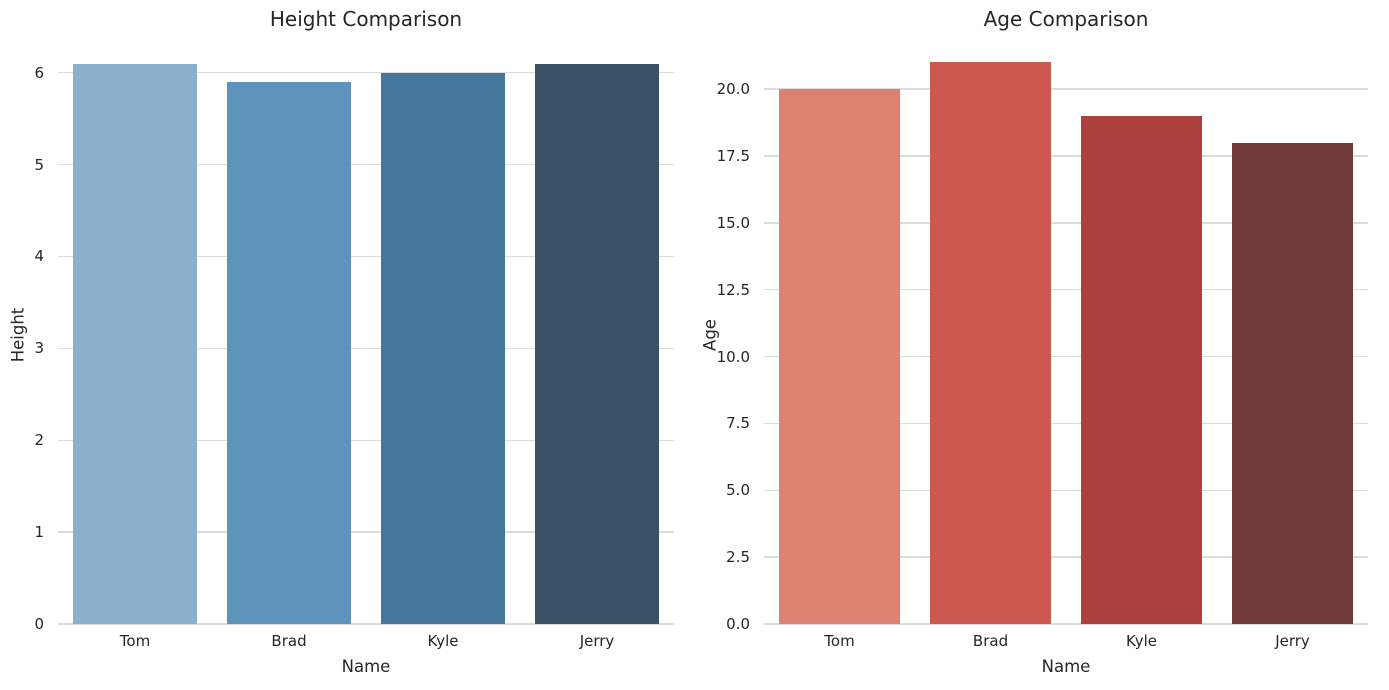 This screenshot has width=1389, height=690. What do you see at coordinates (39, 440) in the screenshot?
I see `y-tick-label: 2` at bounding box center [39, 440].